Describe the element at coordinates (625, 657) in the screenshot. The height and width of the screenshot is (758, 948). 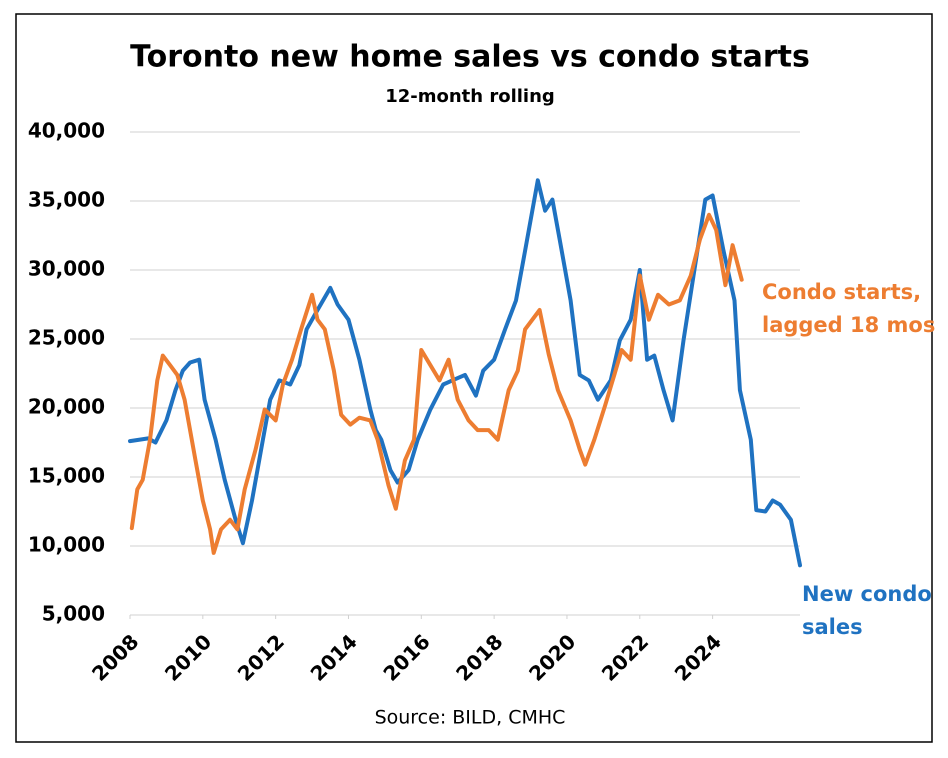
I see `x-tick-label: 2022` at that location.